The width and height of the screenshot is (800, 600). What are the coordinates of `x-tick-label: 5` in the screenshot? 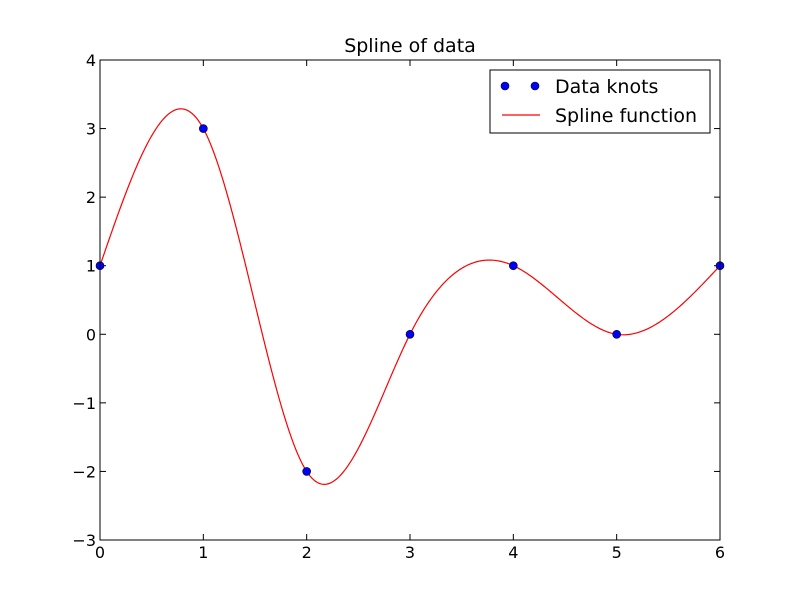 It's located at (617, 552).